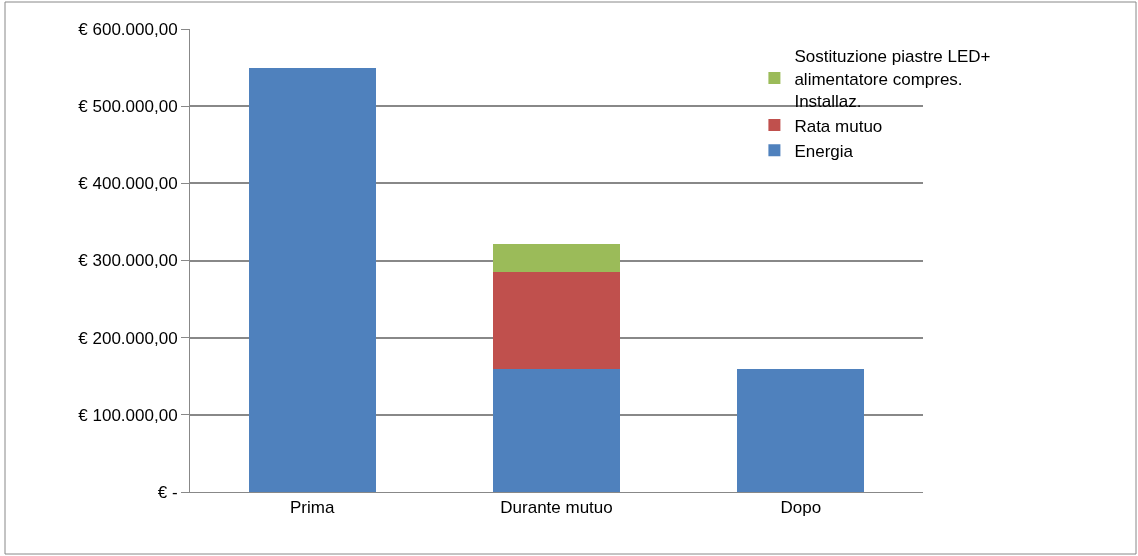  What do you see at coordinates (892, 79) in the screenshot?
I see `legend-label: Sostituzione piastre LED+ alimentatore compres. Installaz.` at bounding box center [892, 79].